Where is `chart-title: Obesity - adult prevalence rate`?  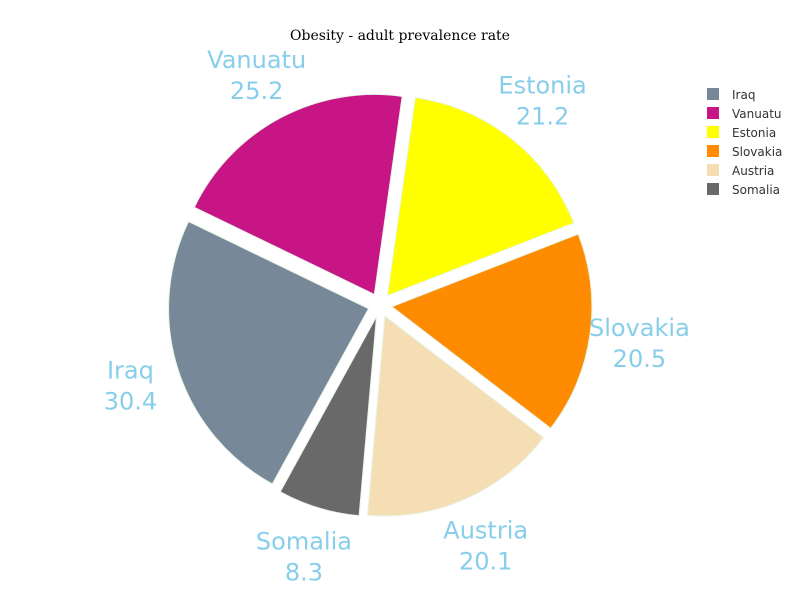 chart-title: Obesity - adult prevalence rate is located at coordinates (400, 36).